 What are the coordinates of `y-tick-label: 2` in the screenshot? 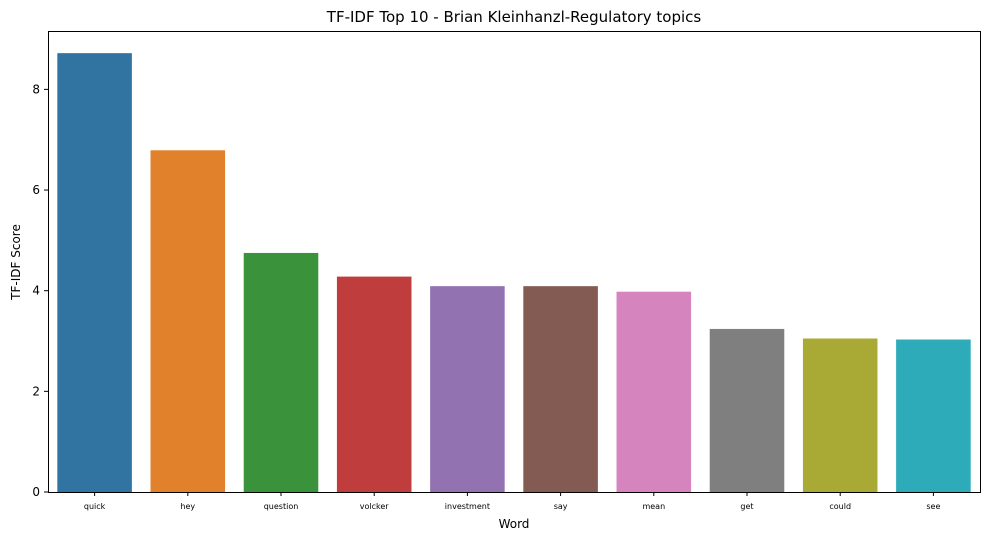 It's located at (36, 391).